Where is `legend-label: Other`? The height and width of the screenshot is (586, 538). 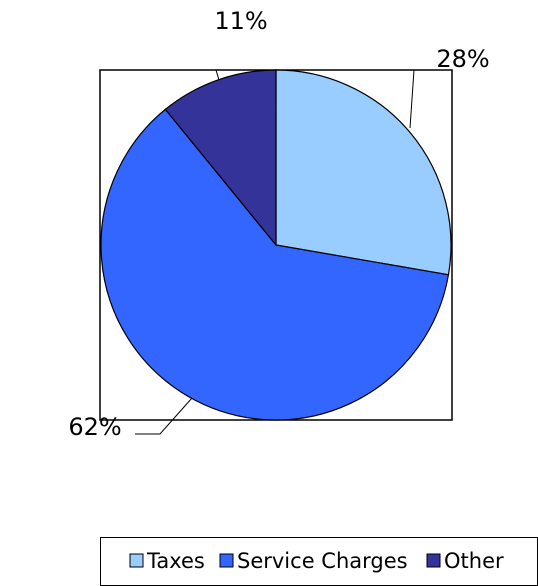
legend-label: Other is located at coordinates (474, 561).